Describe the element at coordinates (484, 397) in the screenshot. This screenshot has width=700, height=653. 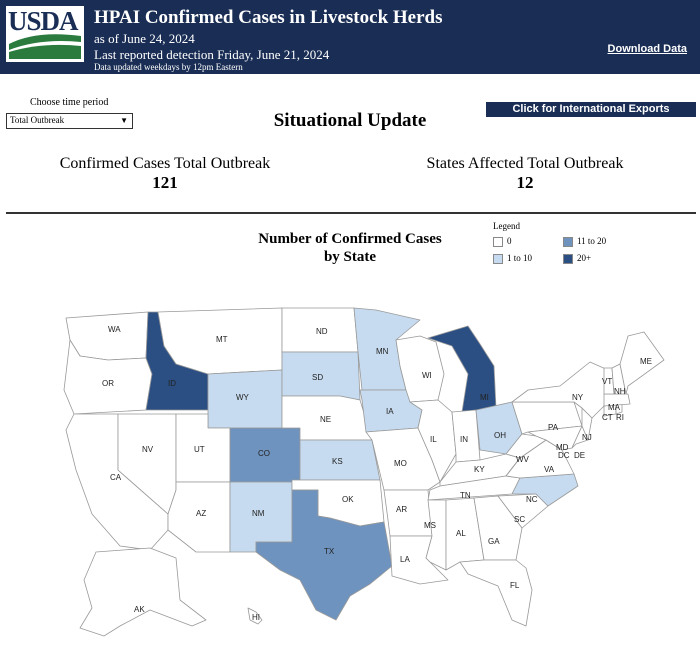
I see `label-mi: MI` at that location.